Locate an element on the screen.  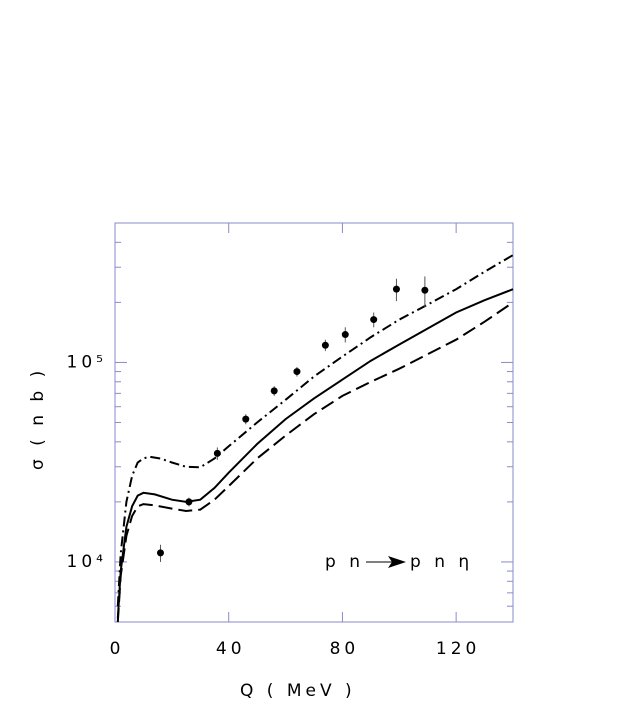
reaction-arrowhead is located at coordinates (397, 562).